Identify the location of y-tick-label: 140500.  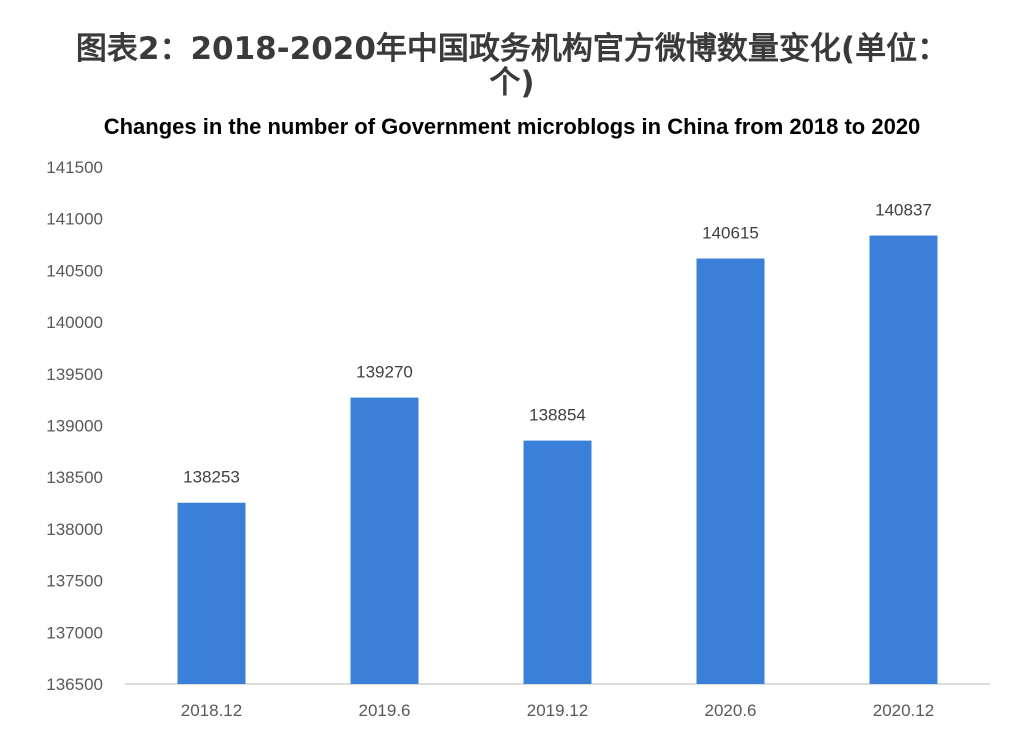
(74, 270).